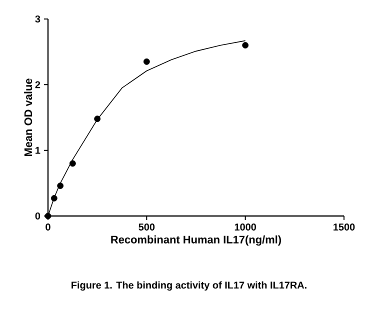 The width and height of the screenshot is (378, 310). I want to click on x-axis-title: Recombinant Human IL17(ng/ml), so click(196, 240).